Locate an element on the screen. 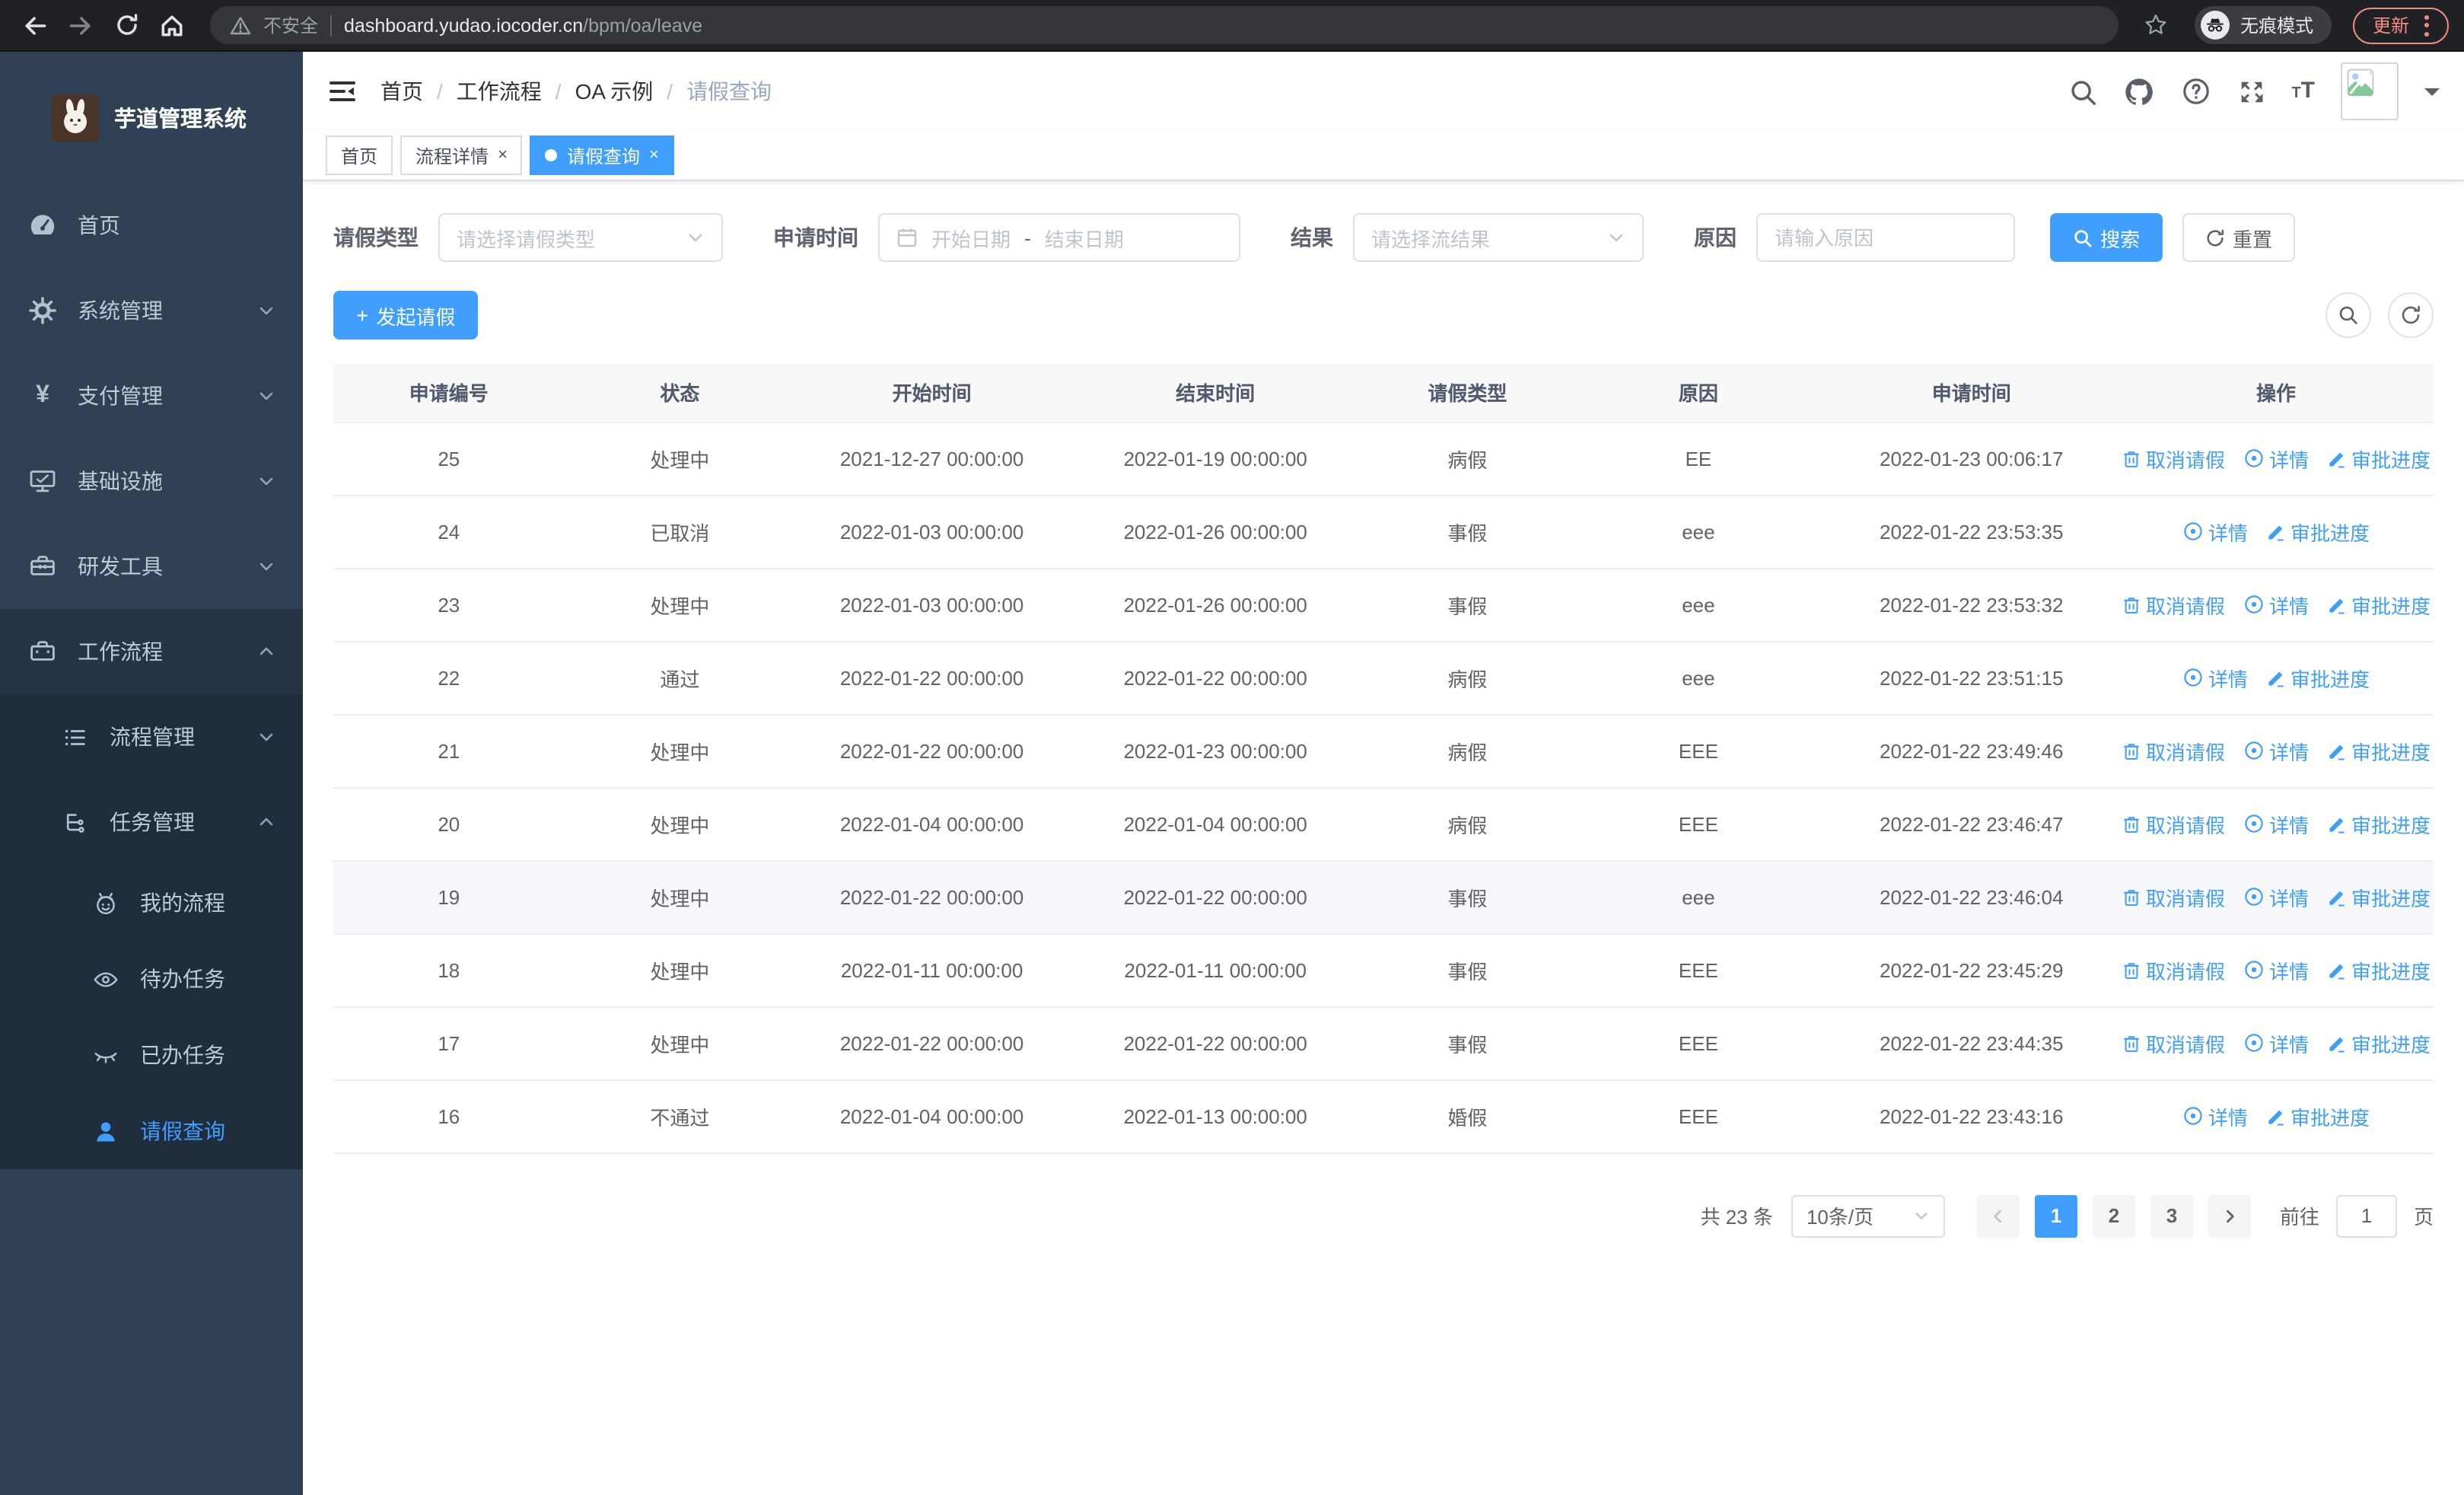 Image resolution: width=2464 pixels, height=1495 pixels. cell-actions: 取消请假 详情 审批进度 is located at coordinates (2276, 1043).